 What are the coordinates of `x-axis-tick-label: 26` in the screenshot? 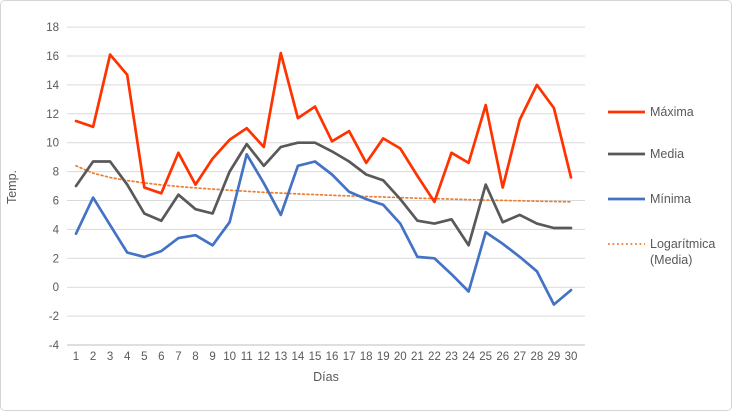 It's located at (502, 357).